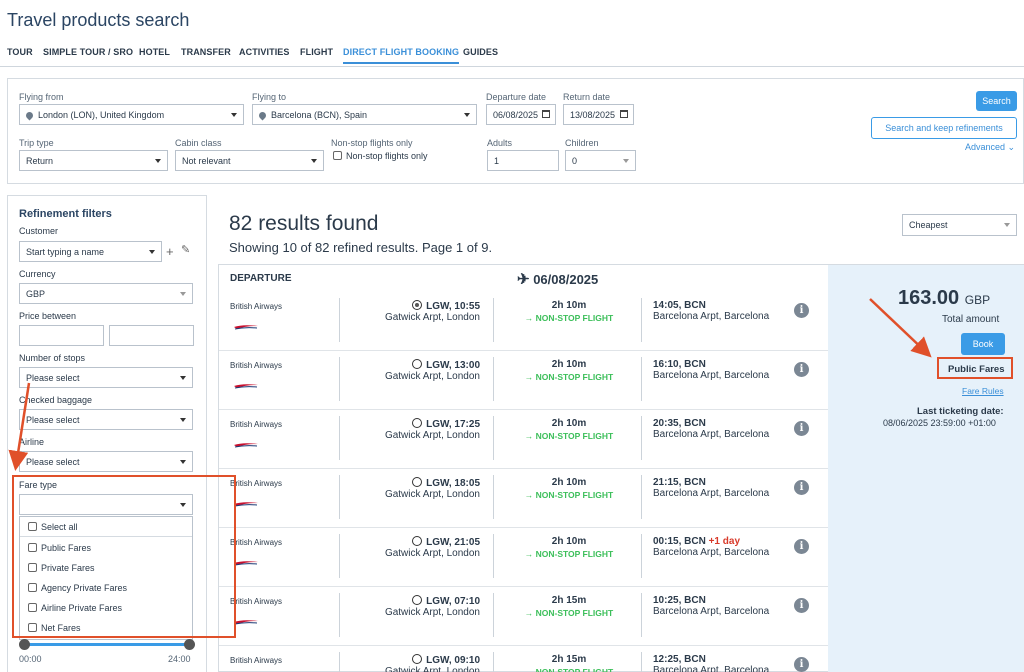  I want to click on fare-type-select, so click(106, 504).